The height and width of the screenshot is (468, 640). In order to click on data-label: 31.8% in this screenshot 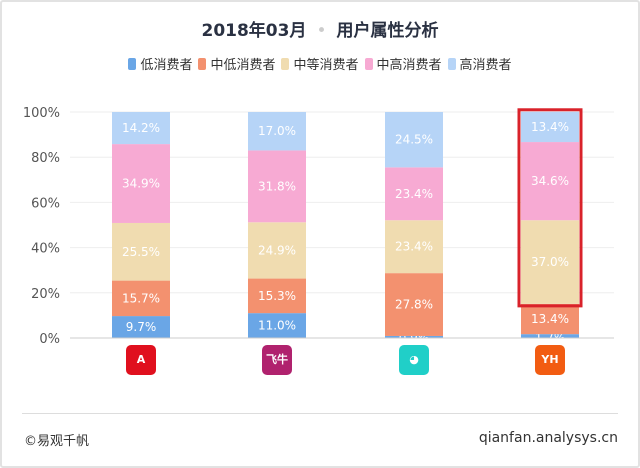, I will do `click(277, 186)`.